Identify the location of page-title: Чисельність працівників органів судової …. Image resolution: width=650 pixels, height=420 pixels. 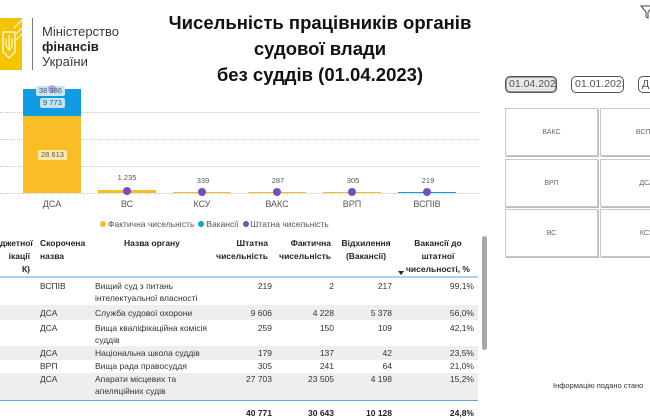
(320, 49).